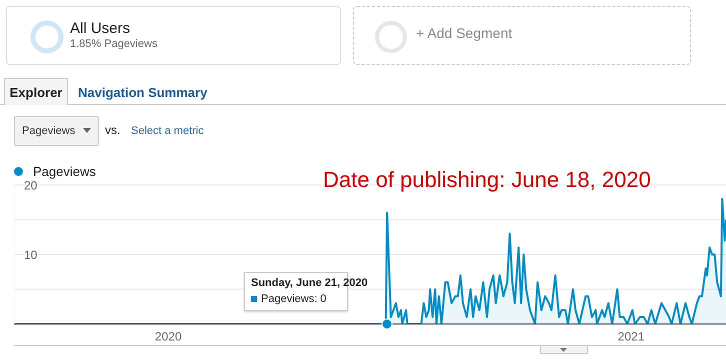  I want to click on text: All Users, so click(100, 28).